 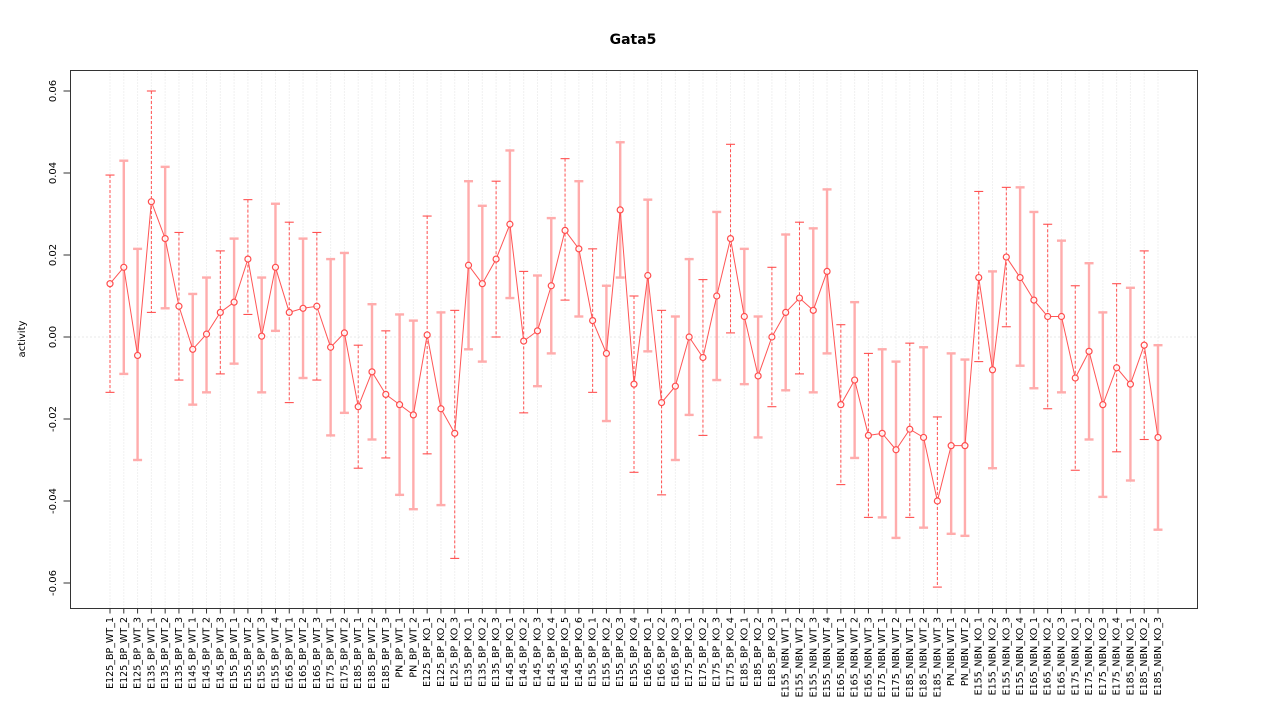 What do you see at coordinates (537, 652) in the screenshot?
I see `x-tick-label: E145_BP_KO_3` at bounding box center [537, 652].